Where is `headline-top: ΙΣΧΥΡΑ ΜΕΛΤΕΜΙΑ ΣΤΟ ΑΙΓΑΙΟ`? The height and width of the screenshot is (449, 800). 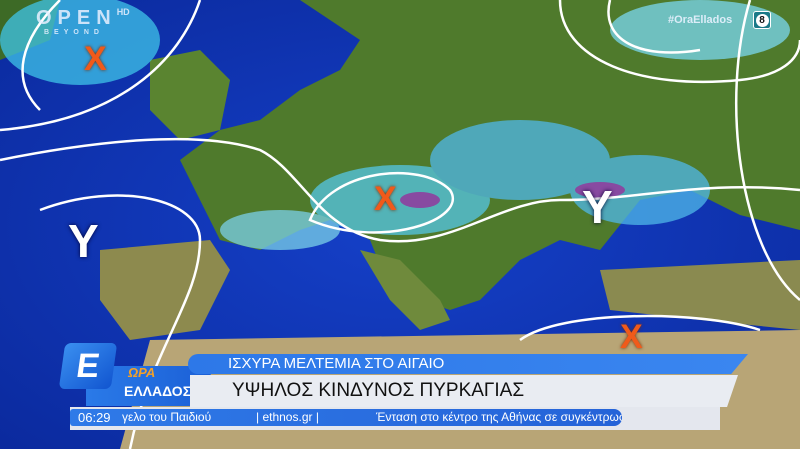 headline-top: ΙΣΧΥΡΑ ΜΕΛΤΕΜΙΑ ΣΤΟ ΑΙΓΑΙΟ is located at coordinates (468, 364).